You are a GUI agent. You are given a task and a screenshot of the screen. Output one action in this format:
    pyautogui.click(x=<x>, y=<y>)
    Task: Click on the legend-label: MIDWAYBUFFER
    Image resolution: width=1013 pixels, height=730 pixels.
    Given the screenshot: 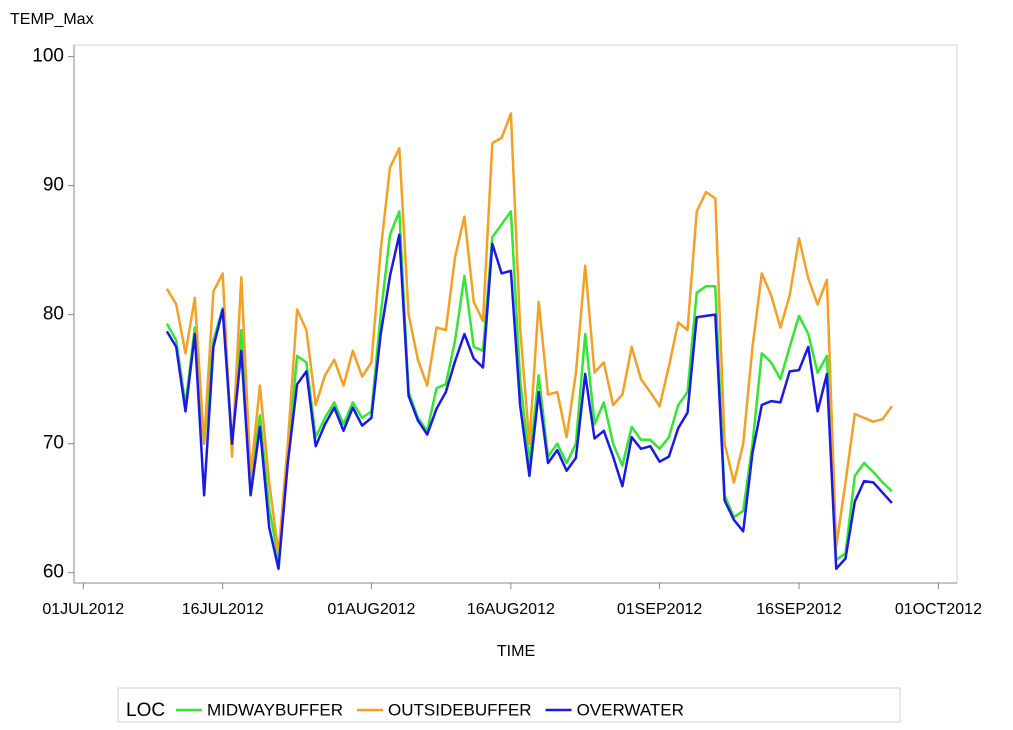 What is the action you would take?
    pyautogui.click(x=275, y=709)
    